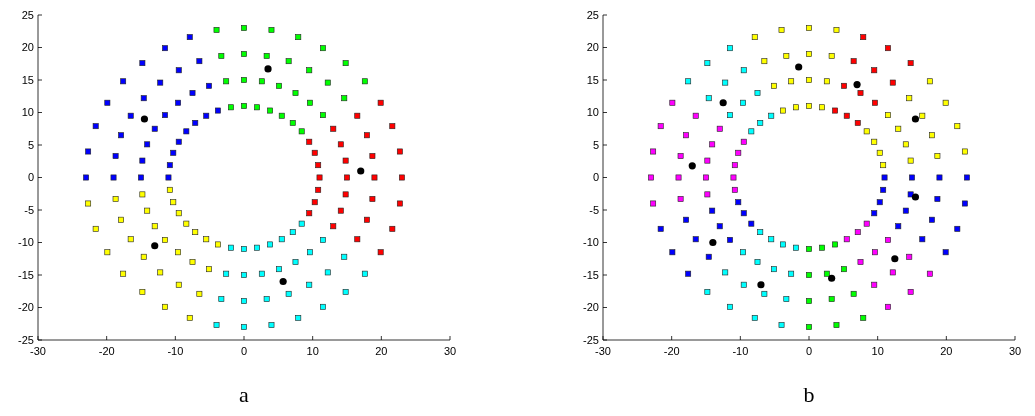  What do you see at coordinates (175, 351) in the screenshot?
I see `x-tick-label: -10` at bounding box center [175, 351].